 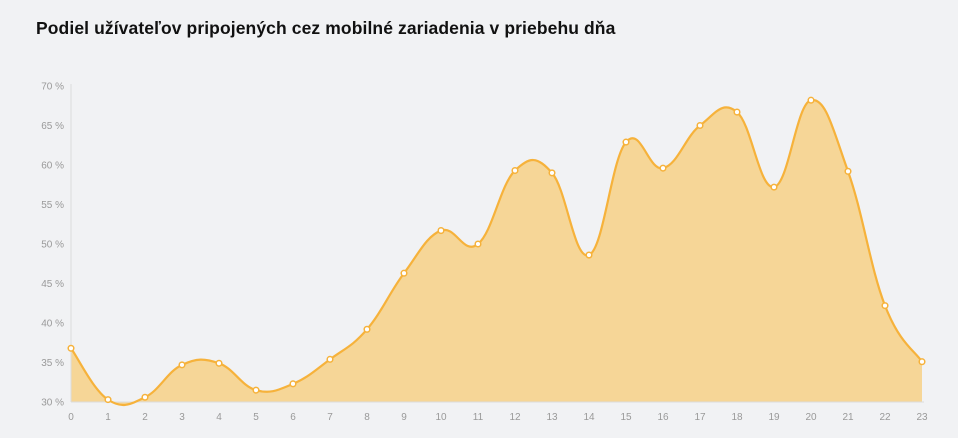 What do you see at coordinates (737, 417) in the screenshot?
I see `x-tick-label: 18` at bounding box center [737, 417].